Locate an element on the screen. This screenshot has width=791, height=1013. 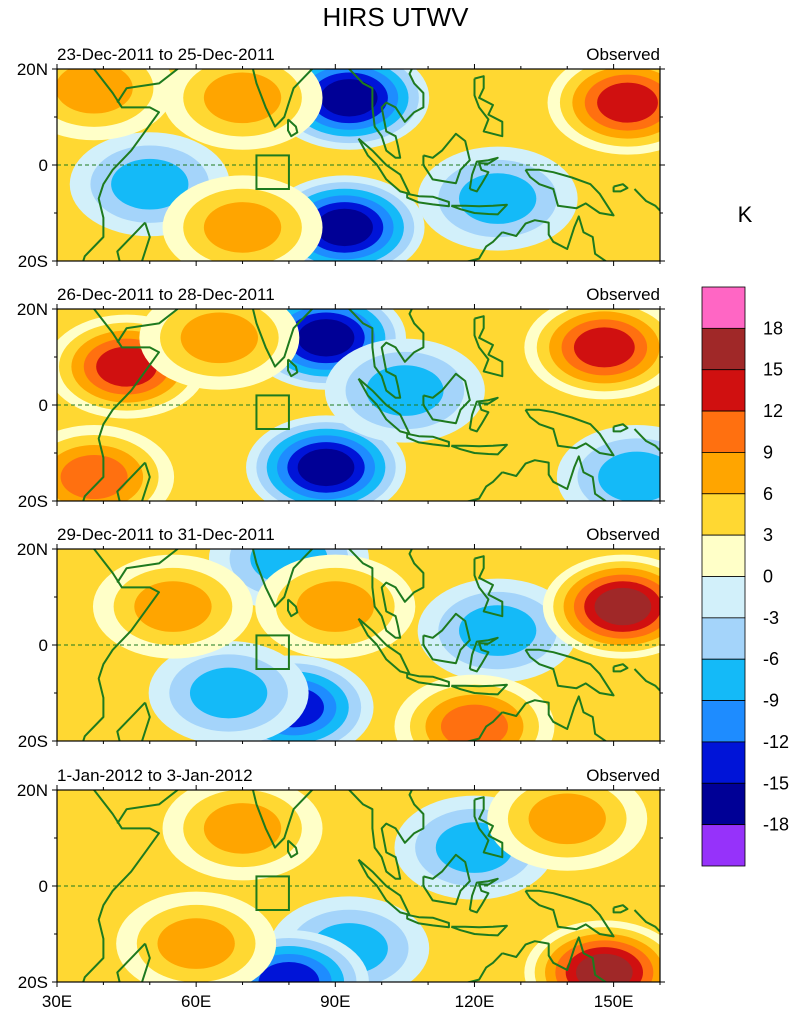
colorbar-tick-label: 0 is located at coordinates (768, 577).